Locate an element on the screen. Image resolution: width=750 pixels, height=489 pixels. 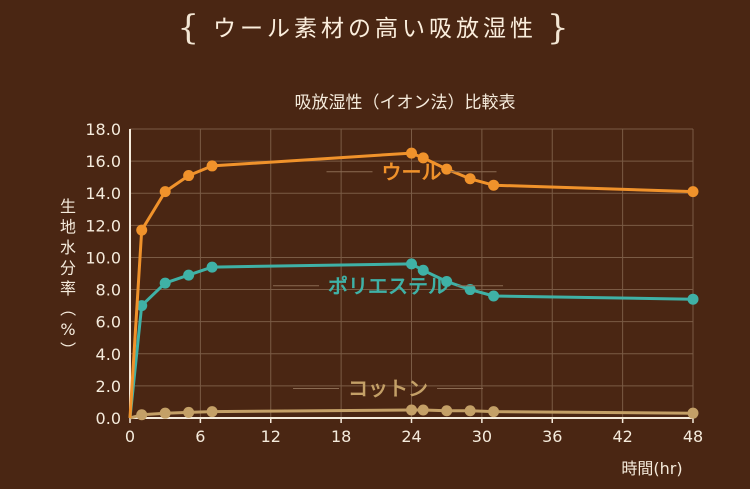
right-brace-decoration: } is located at coordinates (560, 28).